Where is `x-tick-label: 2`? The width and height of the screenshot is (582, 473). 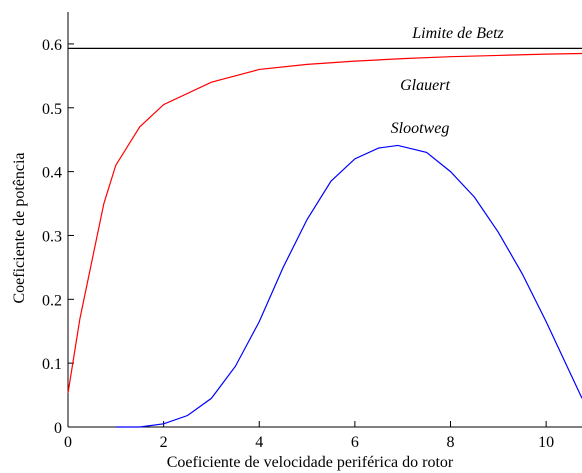
x-tick-label: 2 is located at coordinates (164, 442).